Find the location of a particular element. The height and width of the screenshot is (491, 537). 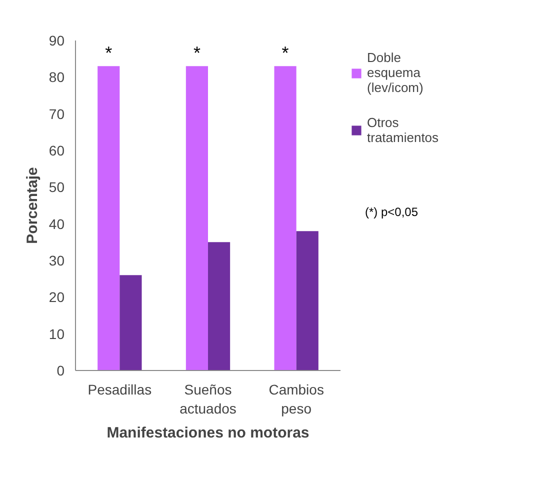

legend-label: Doble esquema (lev/icom) is located at coordinates (395, 72).